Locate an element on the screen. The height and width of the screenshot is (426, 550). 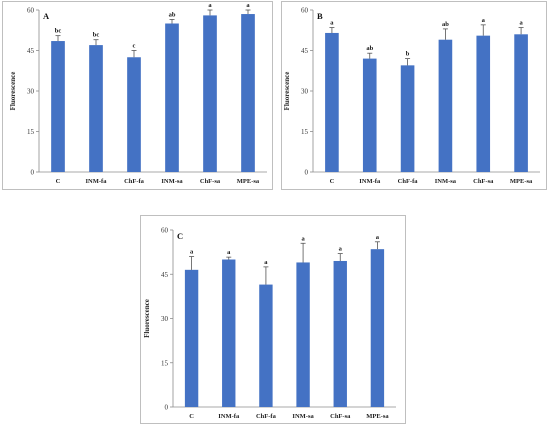
panel-title: C is located at coordinates (180, 236).